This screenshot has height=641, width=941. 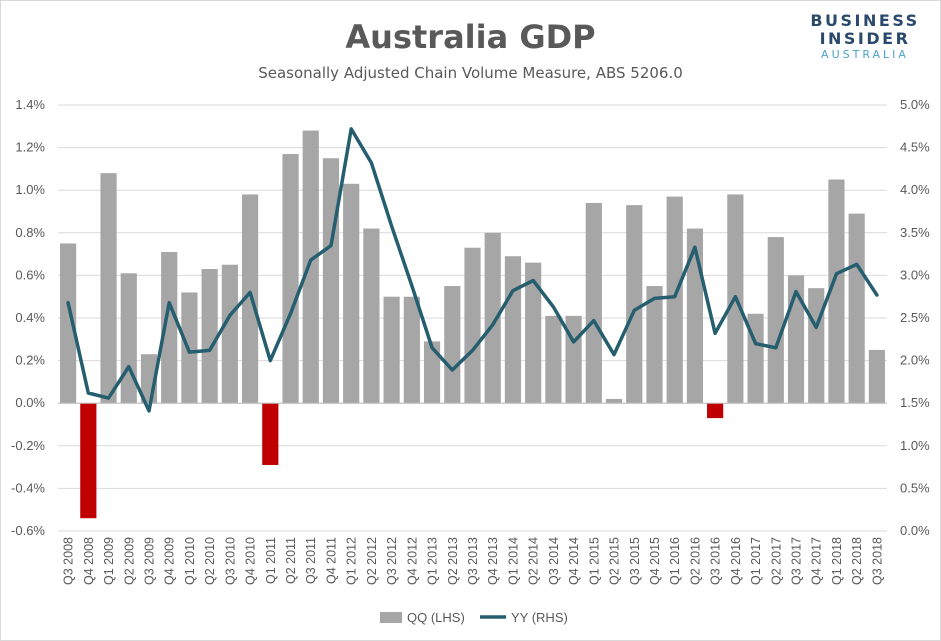 What do you see at coordinates (915, 530) in the screenshot?
I see `y-right-tick-label: 0.0%` at bounding box center [915, 530].